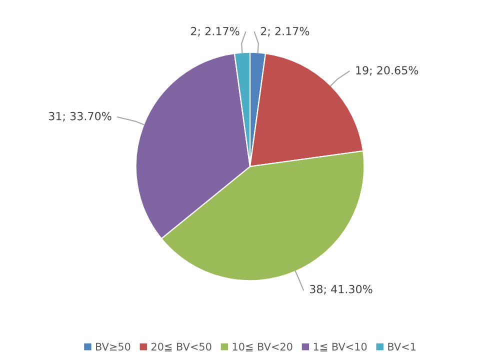 This screenshot has width=500, height=362. I want to click on legend-label: BV≥50, so click(113, 346).